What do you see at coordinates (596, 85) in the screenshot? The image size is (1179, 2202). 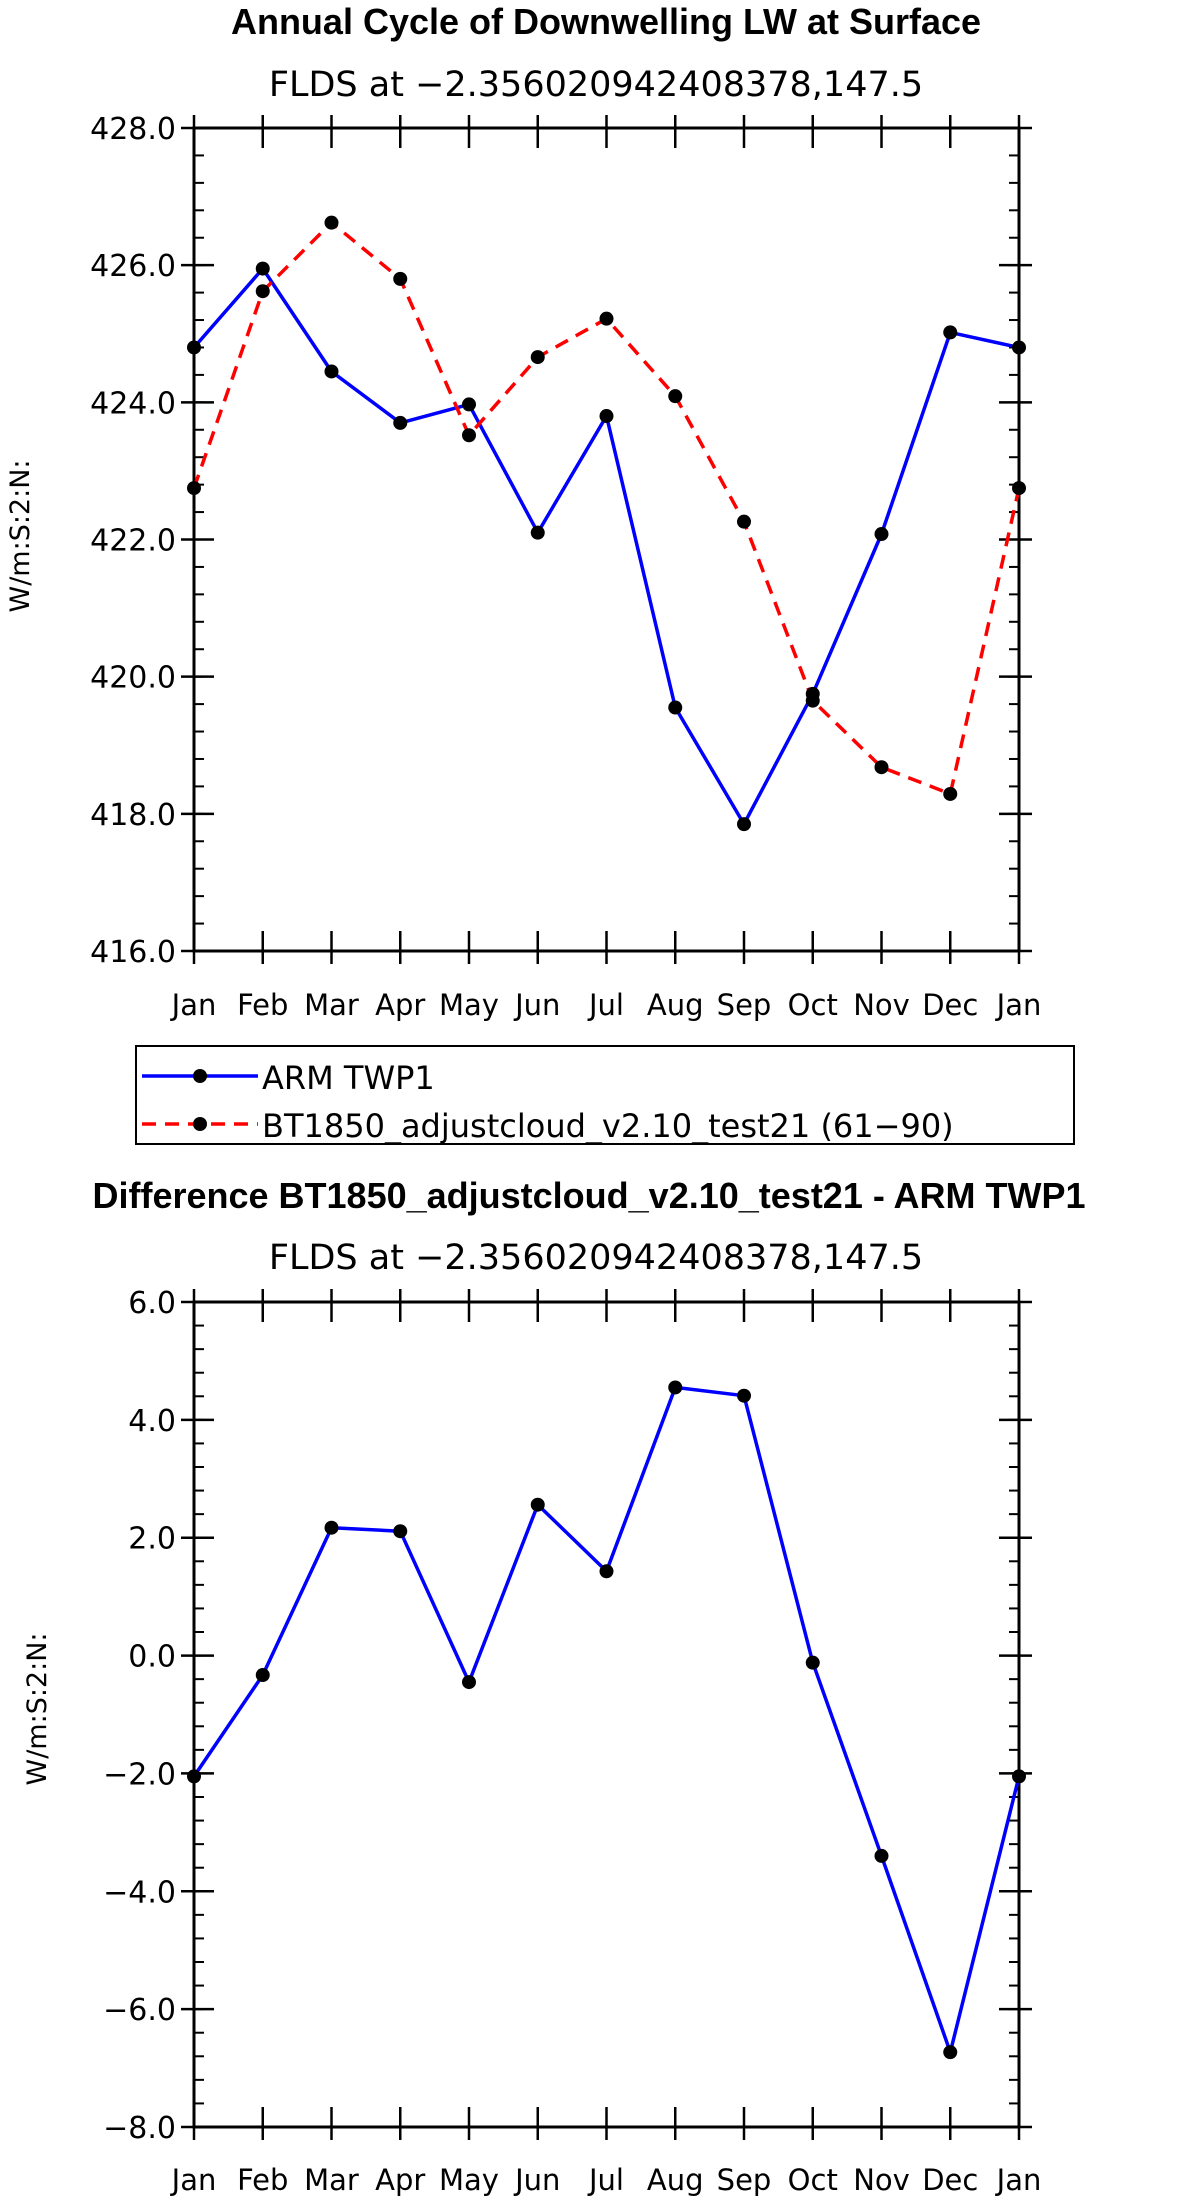 I see `top-chart-subtitle: FLDS at −2.356020942408378,147.5` at bounding box center [596, 85].